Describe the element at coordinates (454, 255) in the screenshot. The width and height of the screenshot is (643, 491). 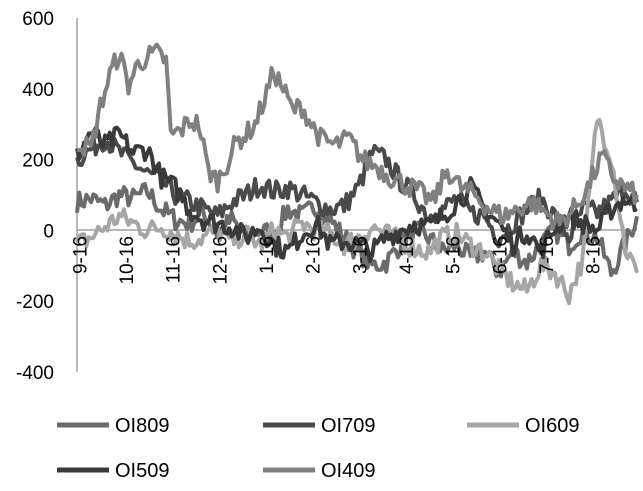
I see `x-tick-label: 5-16` at that location.